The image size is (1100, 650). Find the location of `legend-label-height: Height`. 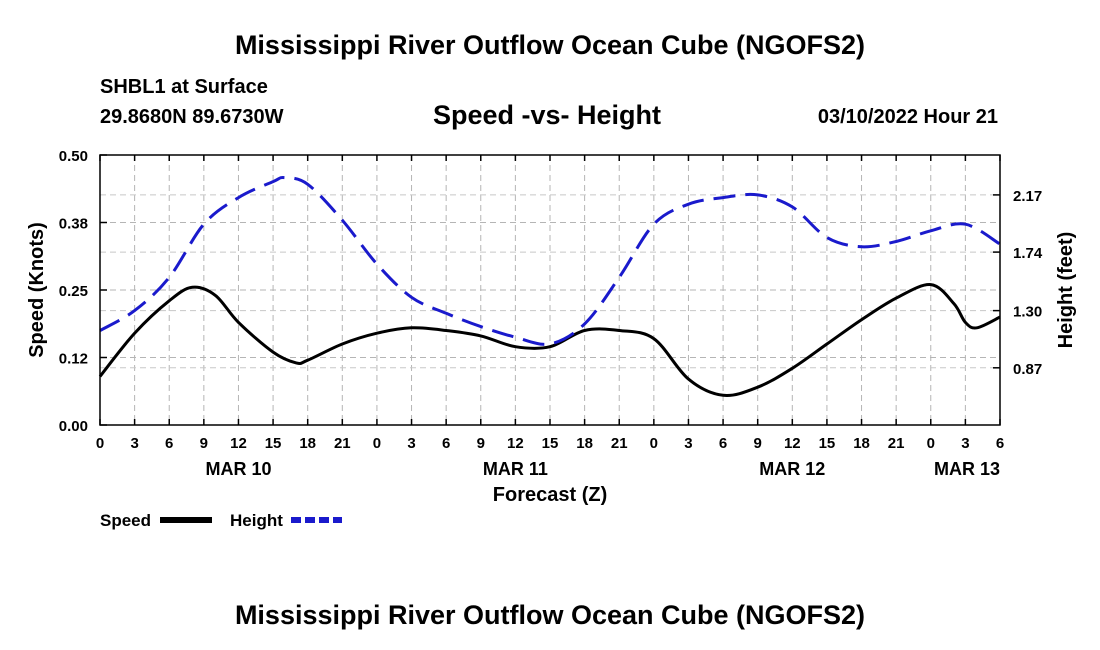

legend-label-height: Height is located at coordinates (256, 520).